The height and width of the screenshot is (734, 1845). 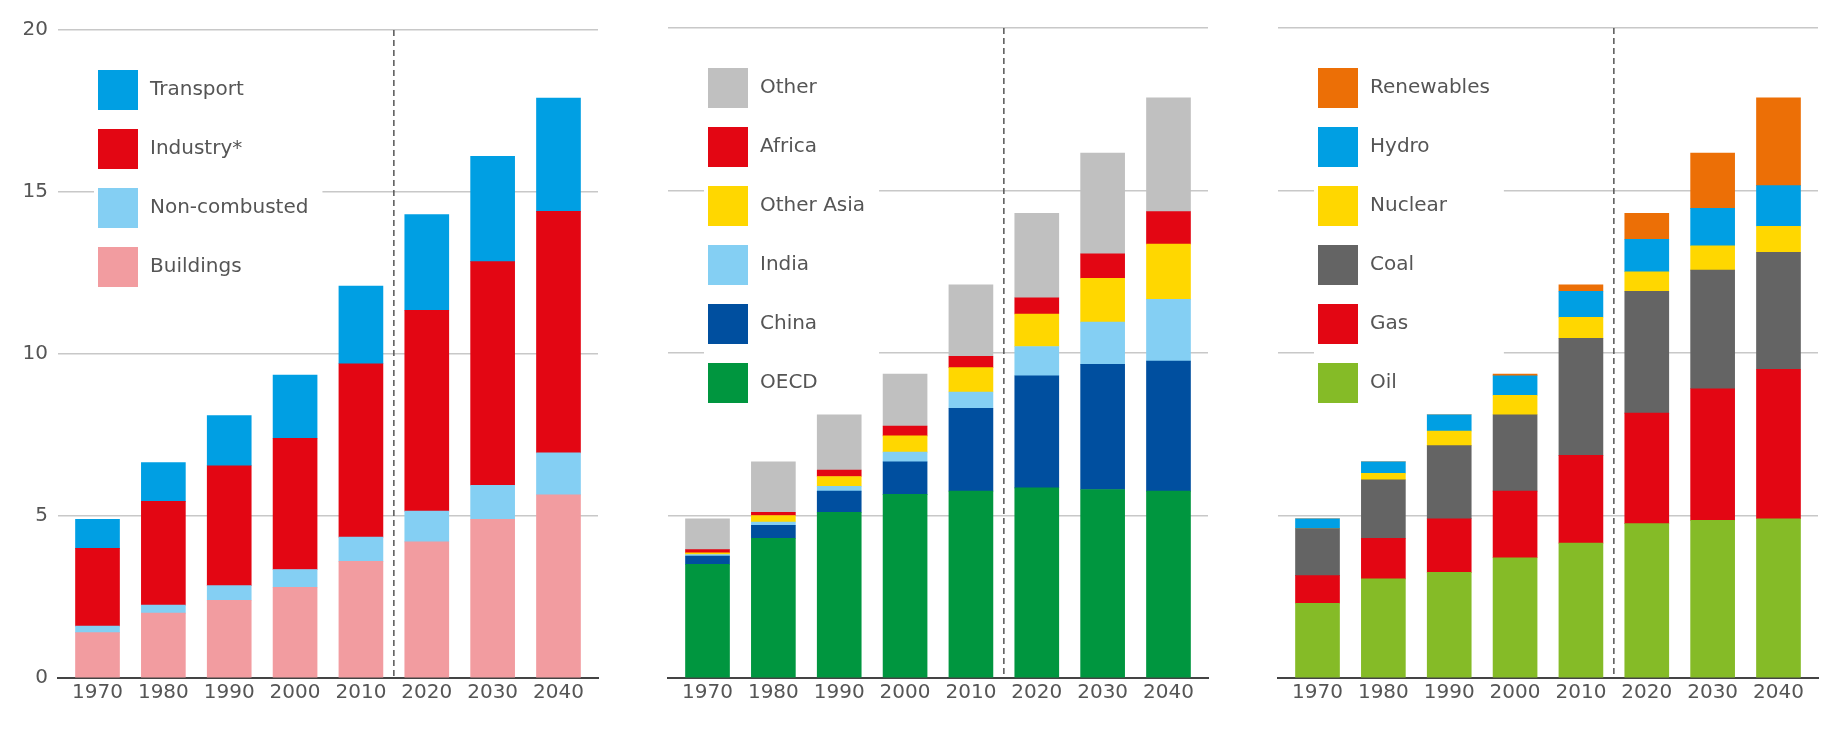 What do you see at coordinates (813, 204) in the screenshot?
I see `legend-label: Other Asia` at bounding box center [813, 204].